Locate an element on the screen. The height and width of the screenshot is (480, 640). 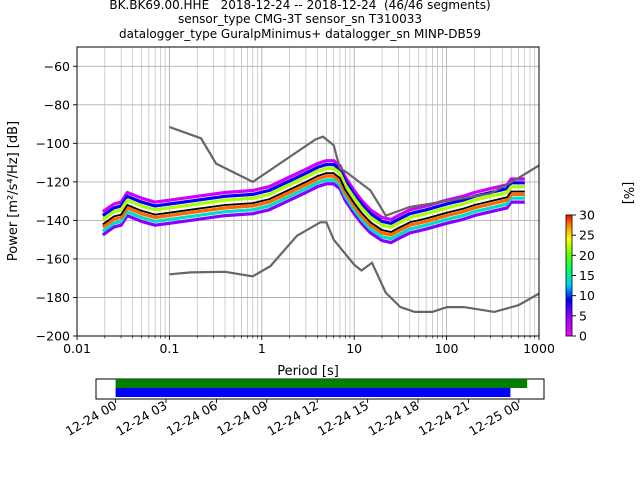
median-curve is located at coordinates (313, 202).